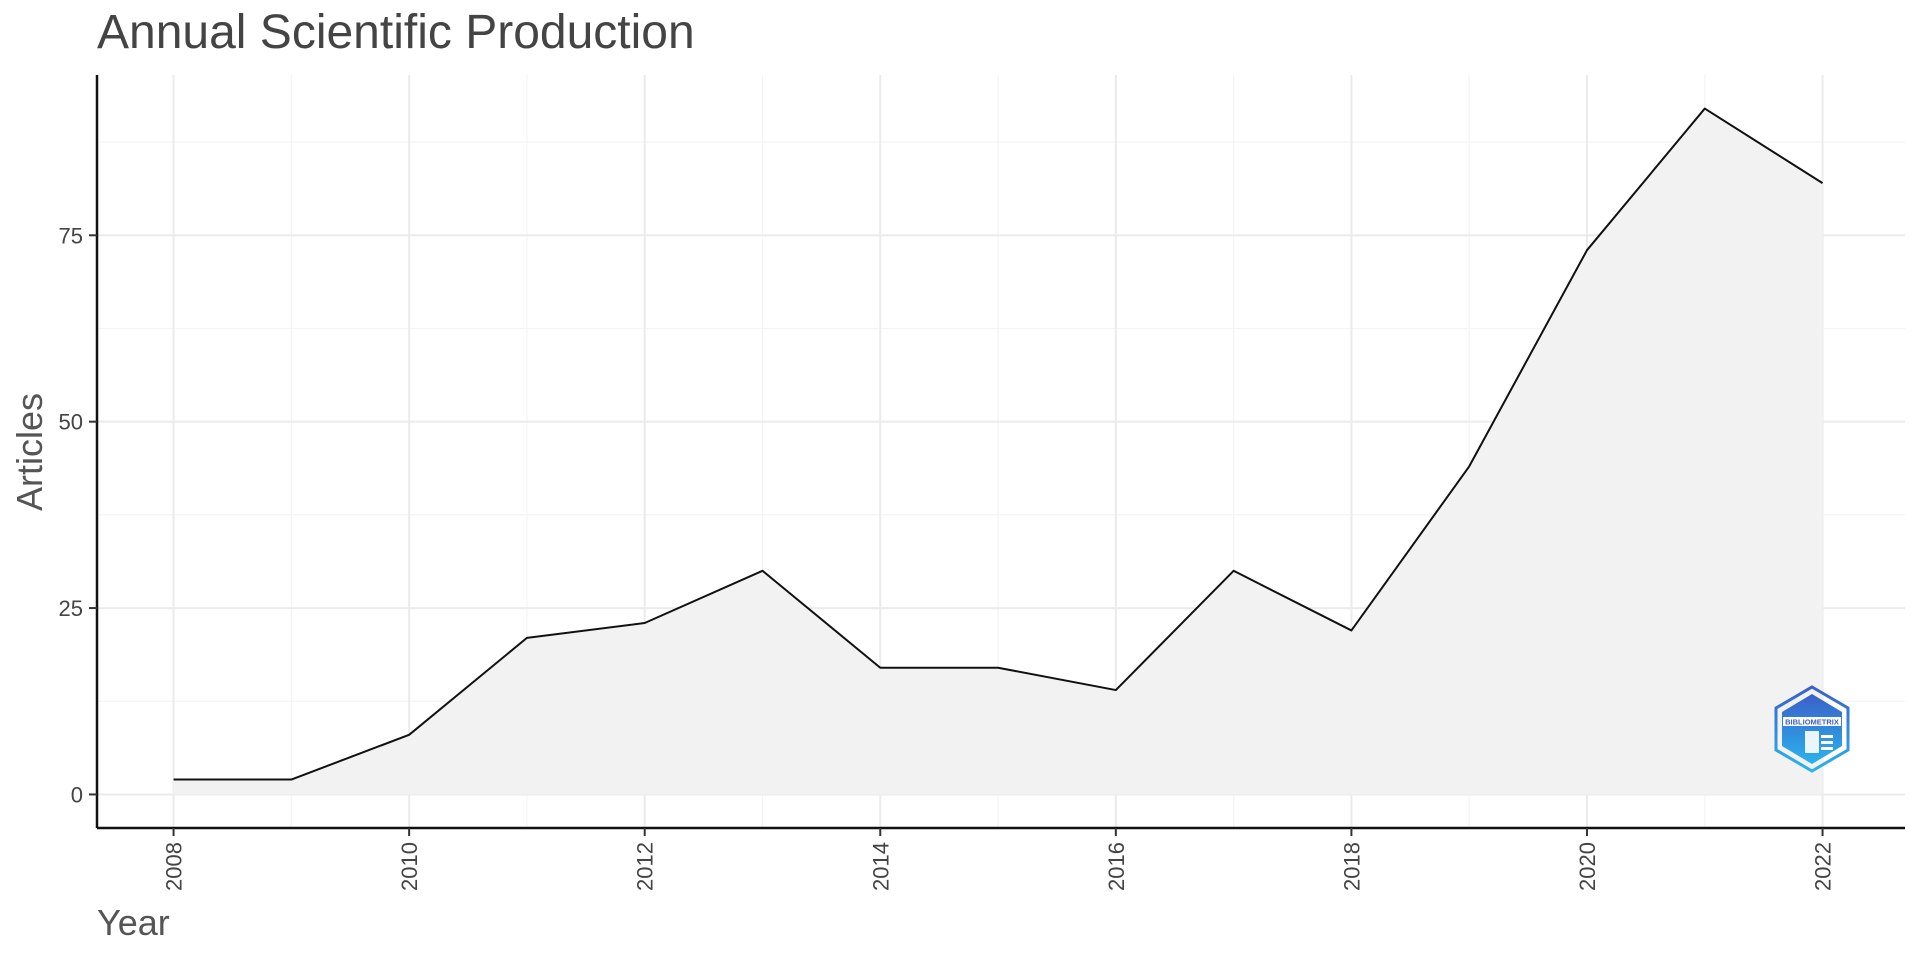 Image resolution: width=1920 pixels, height=960 pixels. I want to click on data-point-2020, so click(1587, 250).